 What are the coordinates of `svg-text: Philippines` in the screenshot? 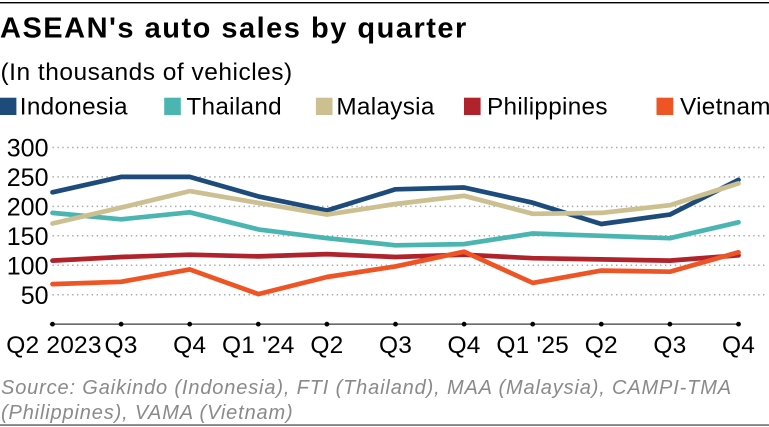 It's located at (547, 107).